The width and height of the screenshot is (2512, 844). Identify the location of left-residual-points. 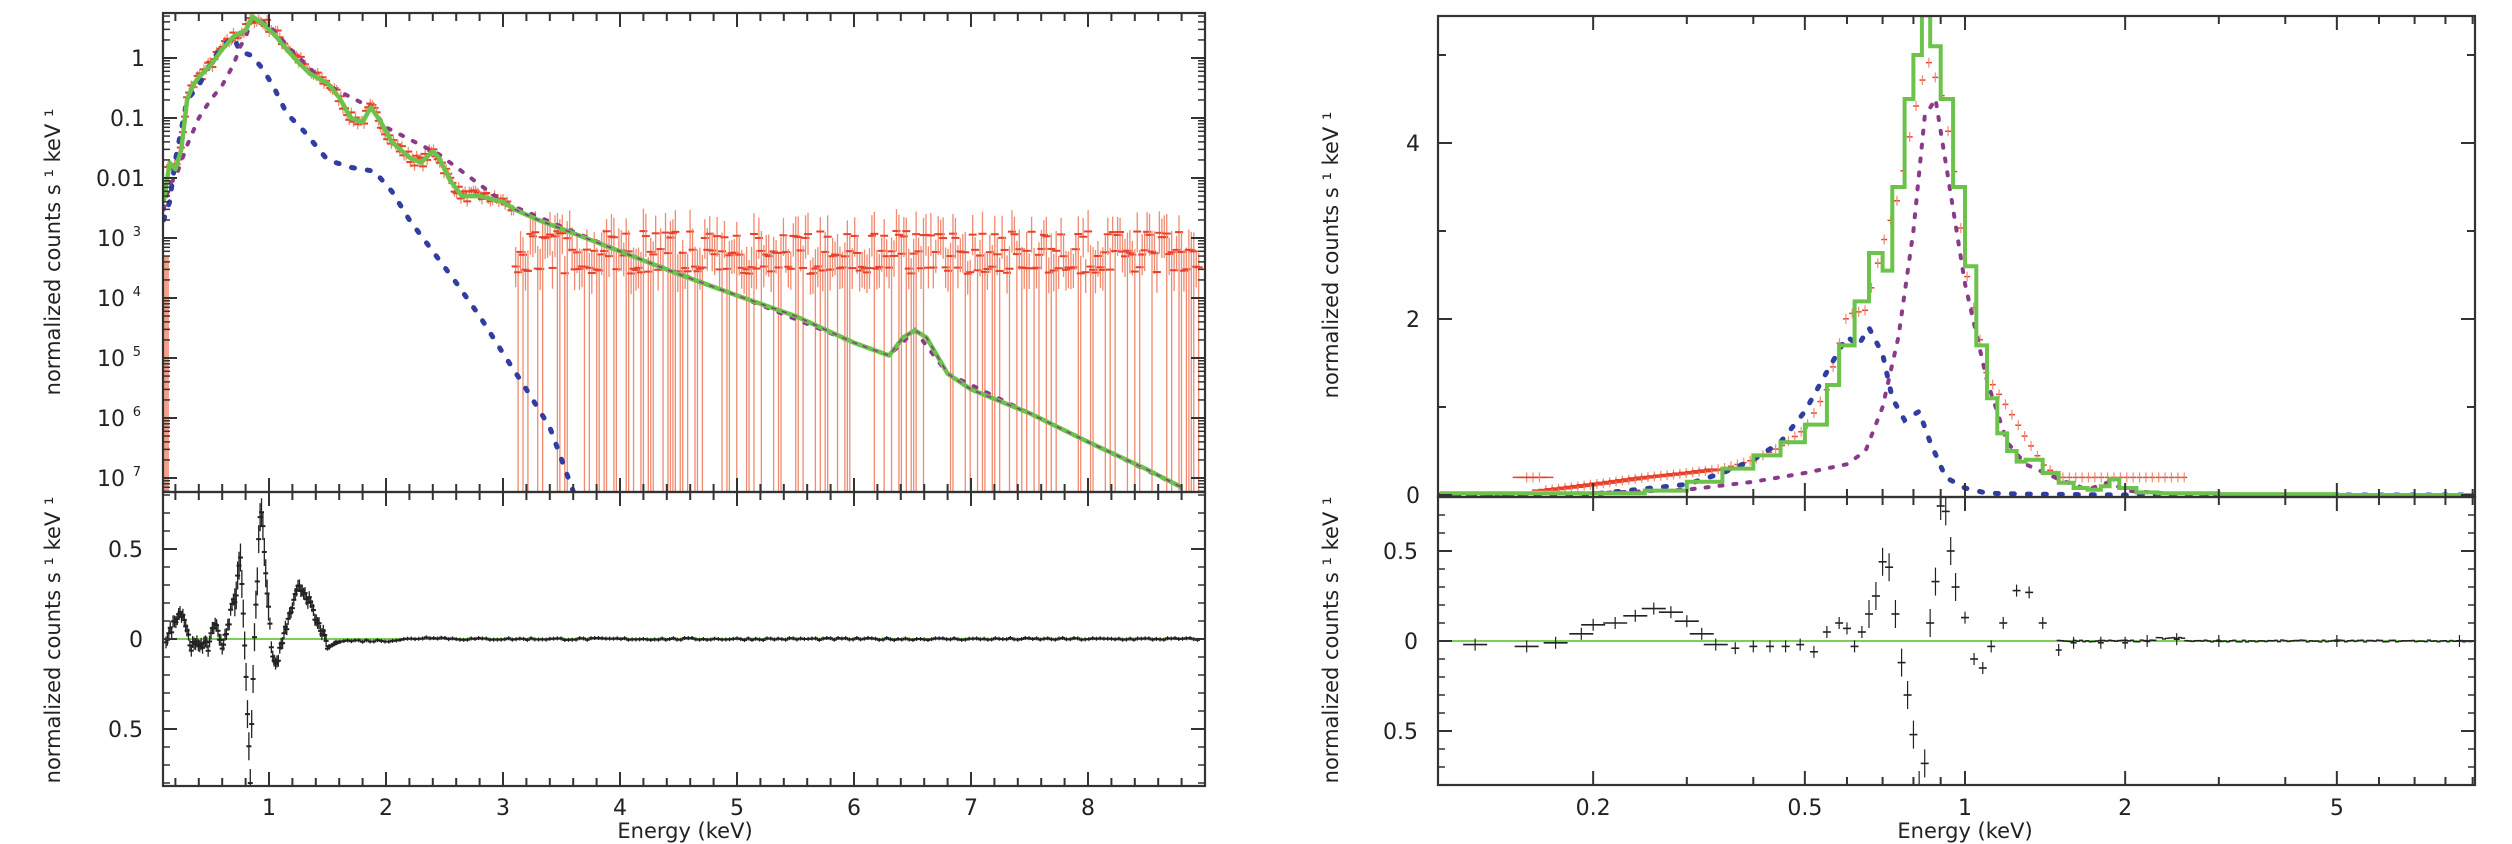
(682, 642).